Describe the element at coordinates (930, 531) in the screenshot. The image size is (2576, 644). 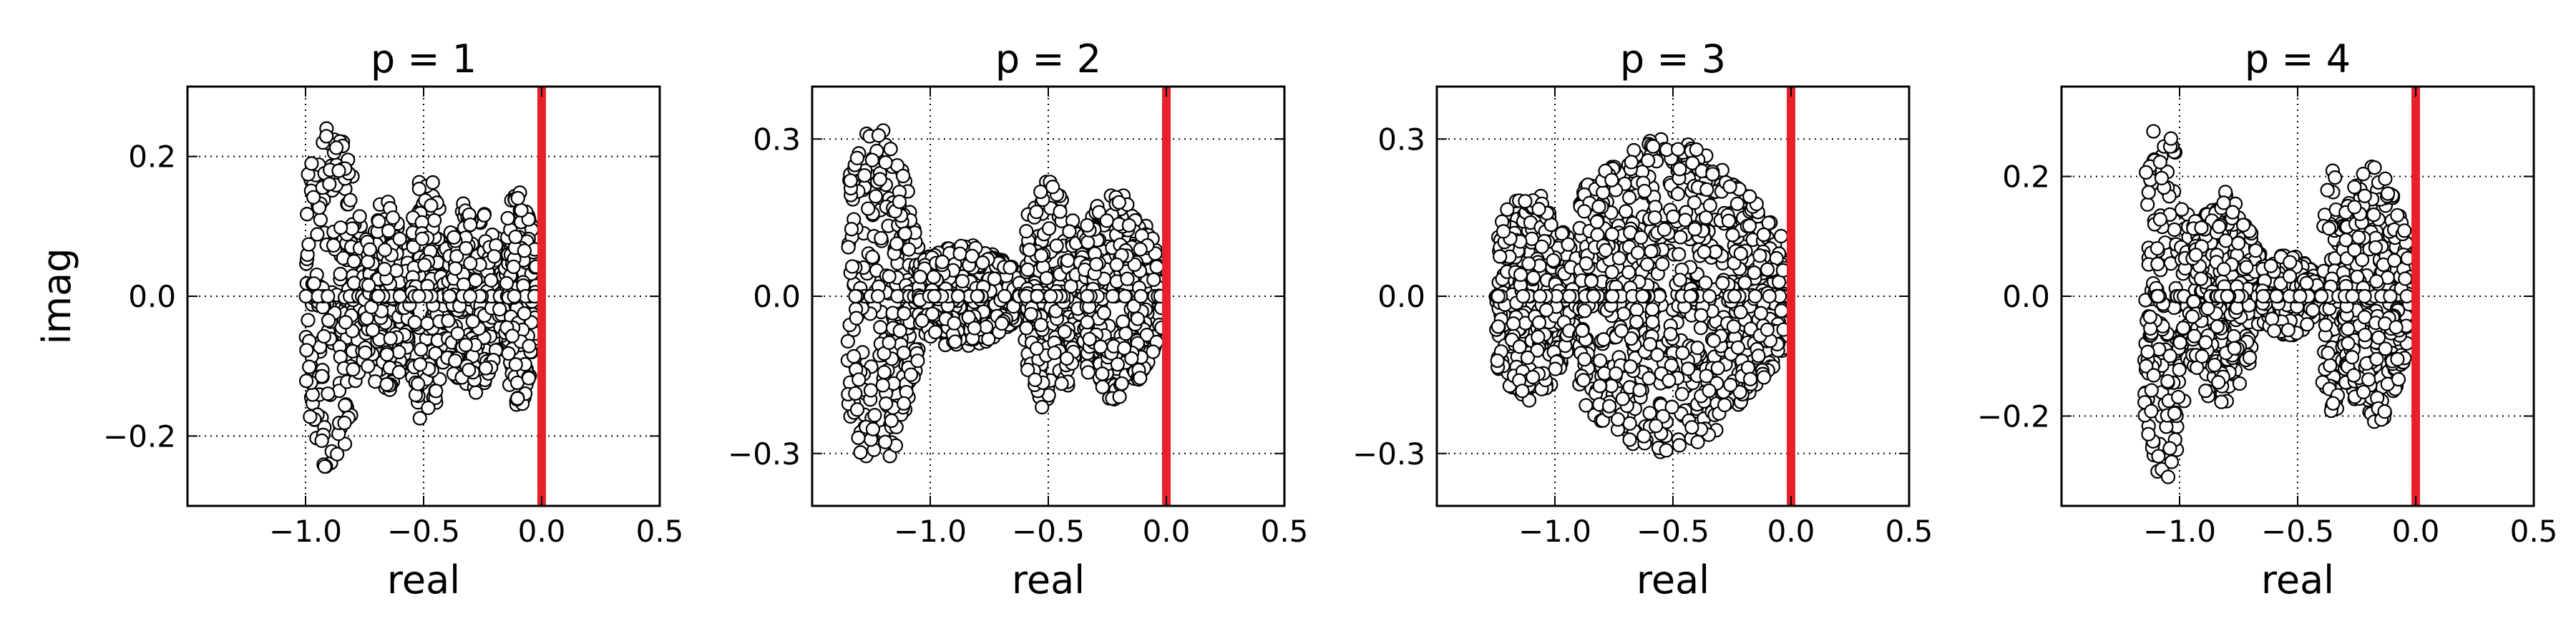
I see `x-tick-label: −1.0` at that location.